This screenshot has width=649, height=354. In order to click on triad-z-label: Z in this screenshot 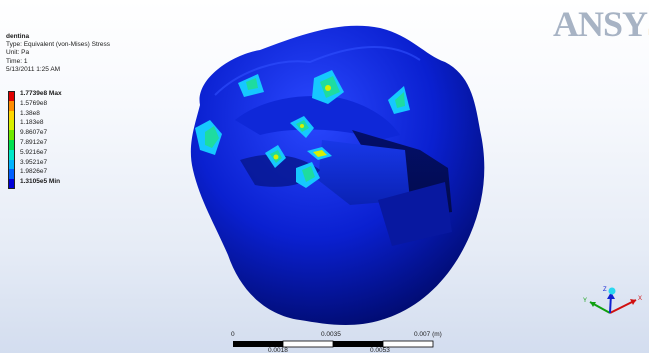, I will do `click(605, 290)`.